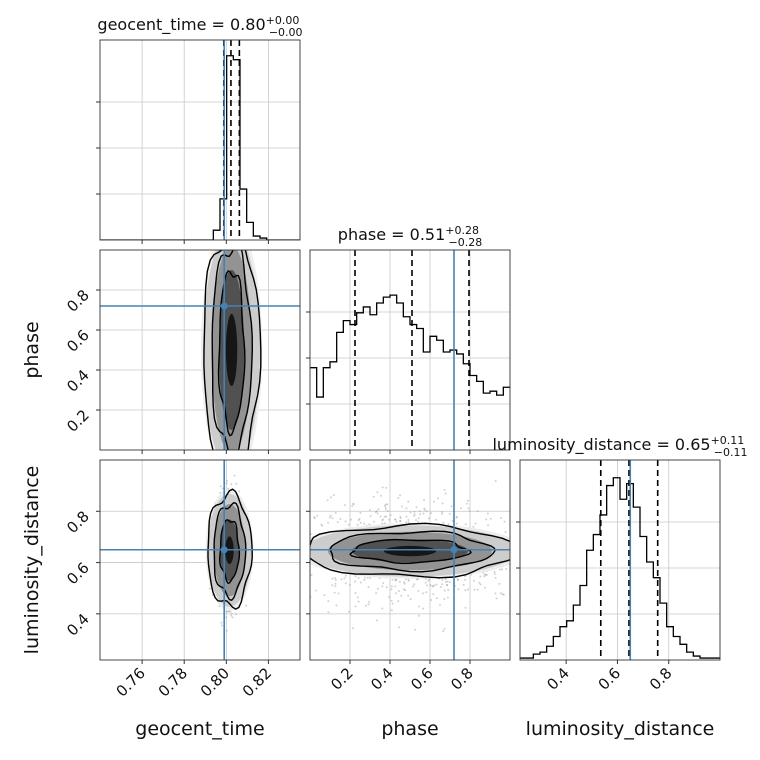 Image resolution: width=760 pixels, height=760 pixels. Describe the element at coordinates (558, 679) in the screenshot. I see `x-tick-label: 0.4` at that location.